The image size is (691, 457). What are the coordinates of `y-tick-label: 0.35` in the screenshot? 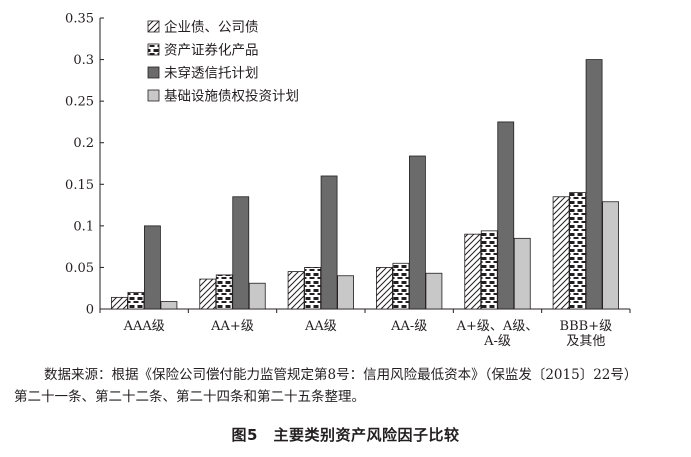 It's located at (79, 19).